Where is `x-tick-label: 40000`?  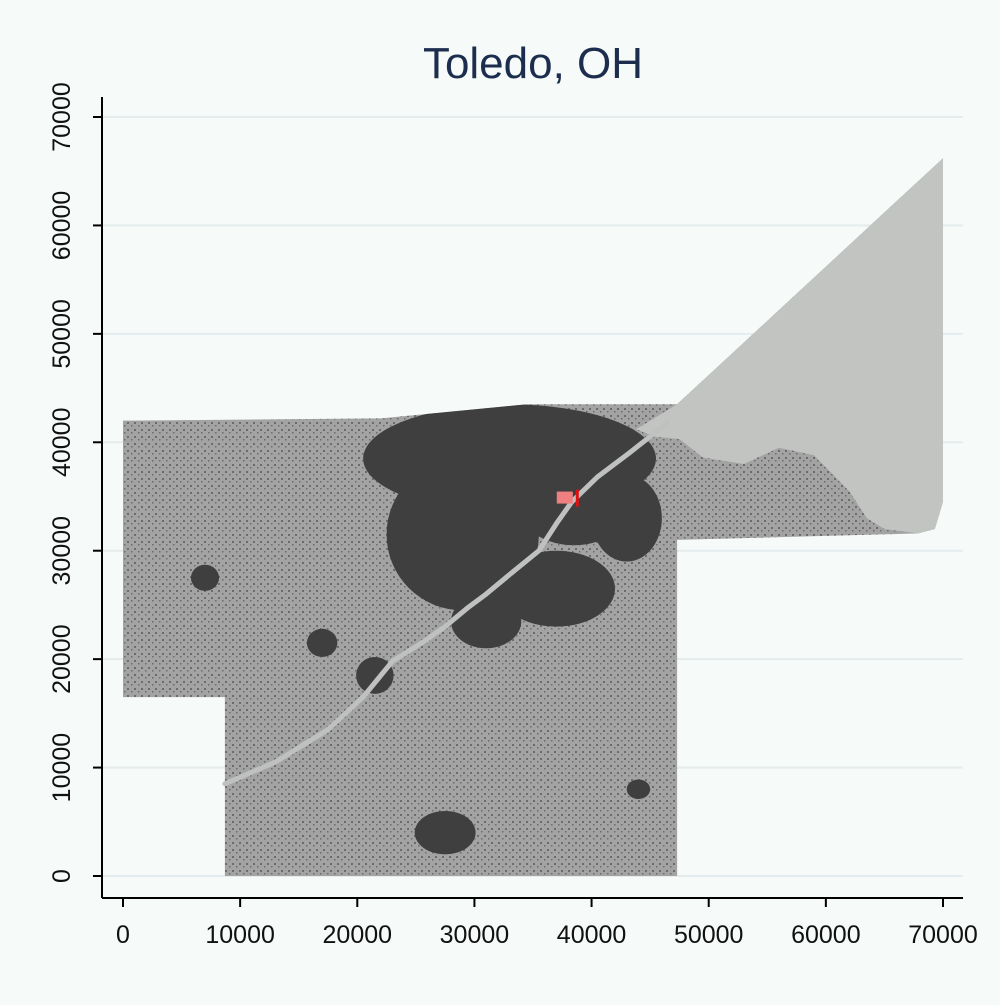
x-tick-label: 40000 is located at coordinates (592, 935).